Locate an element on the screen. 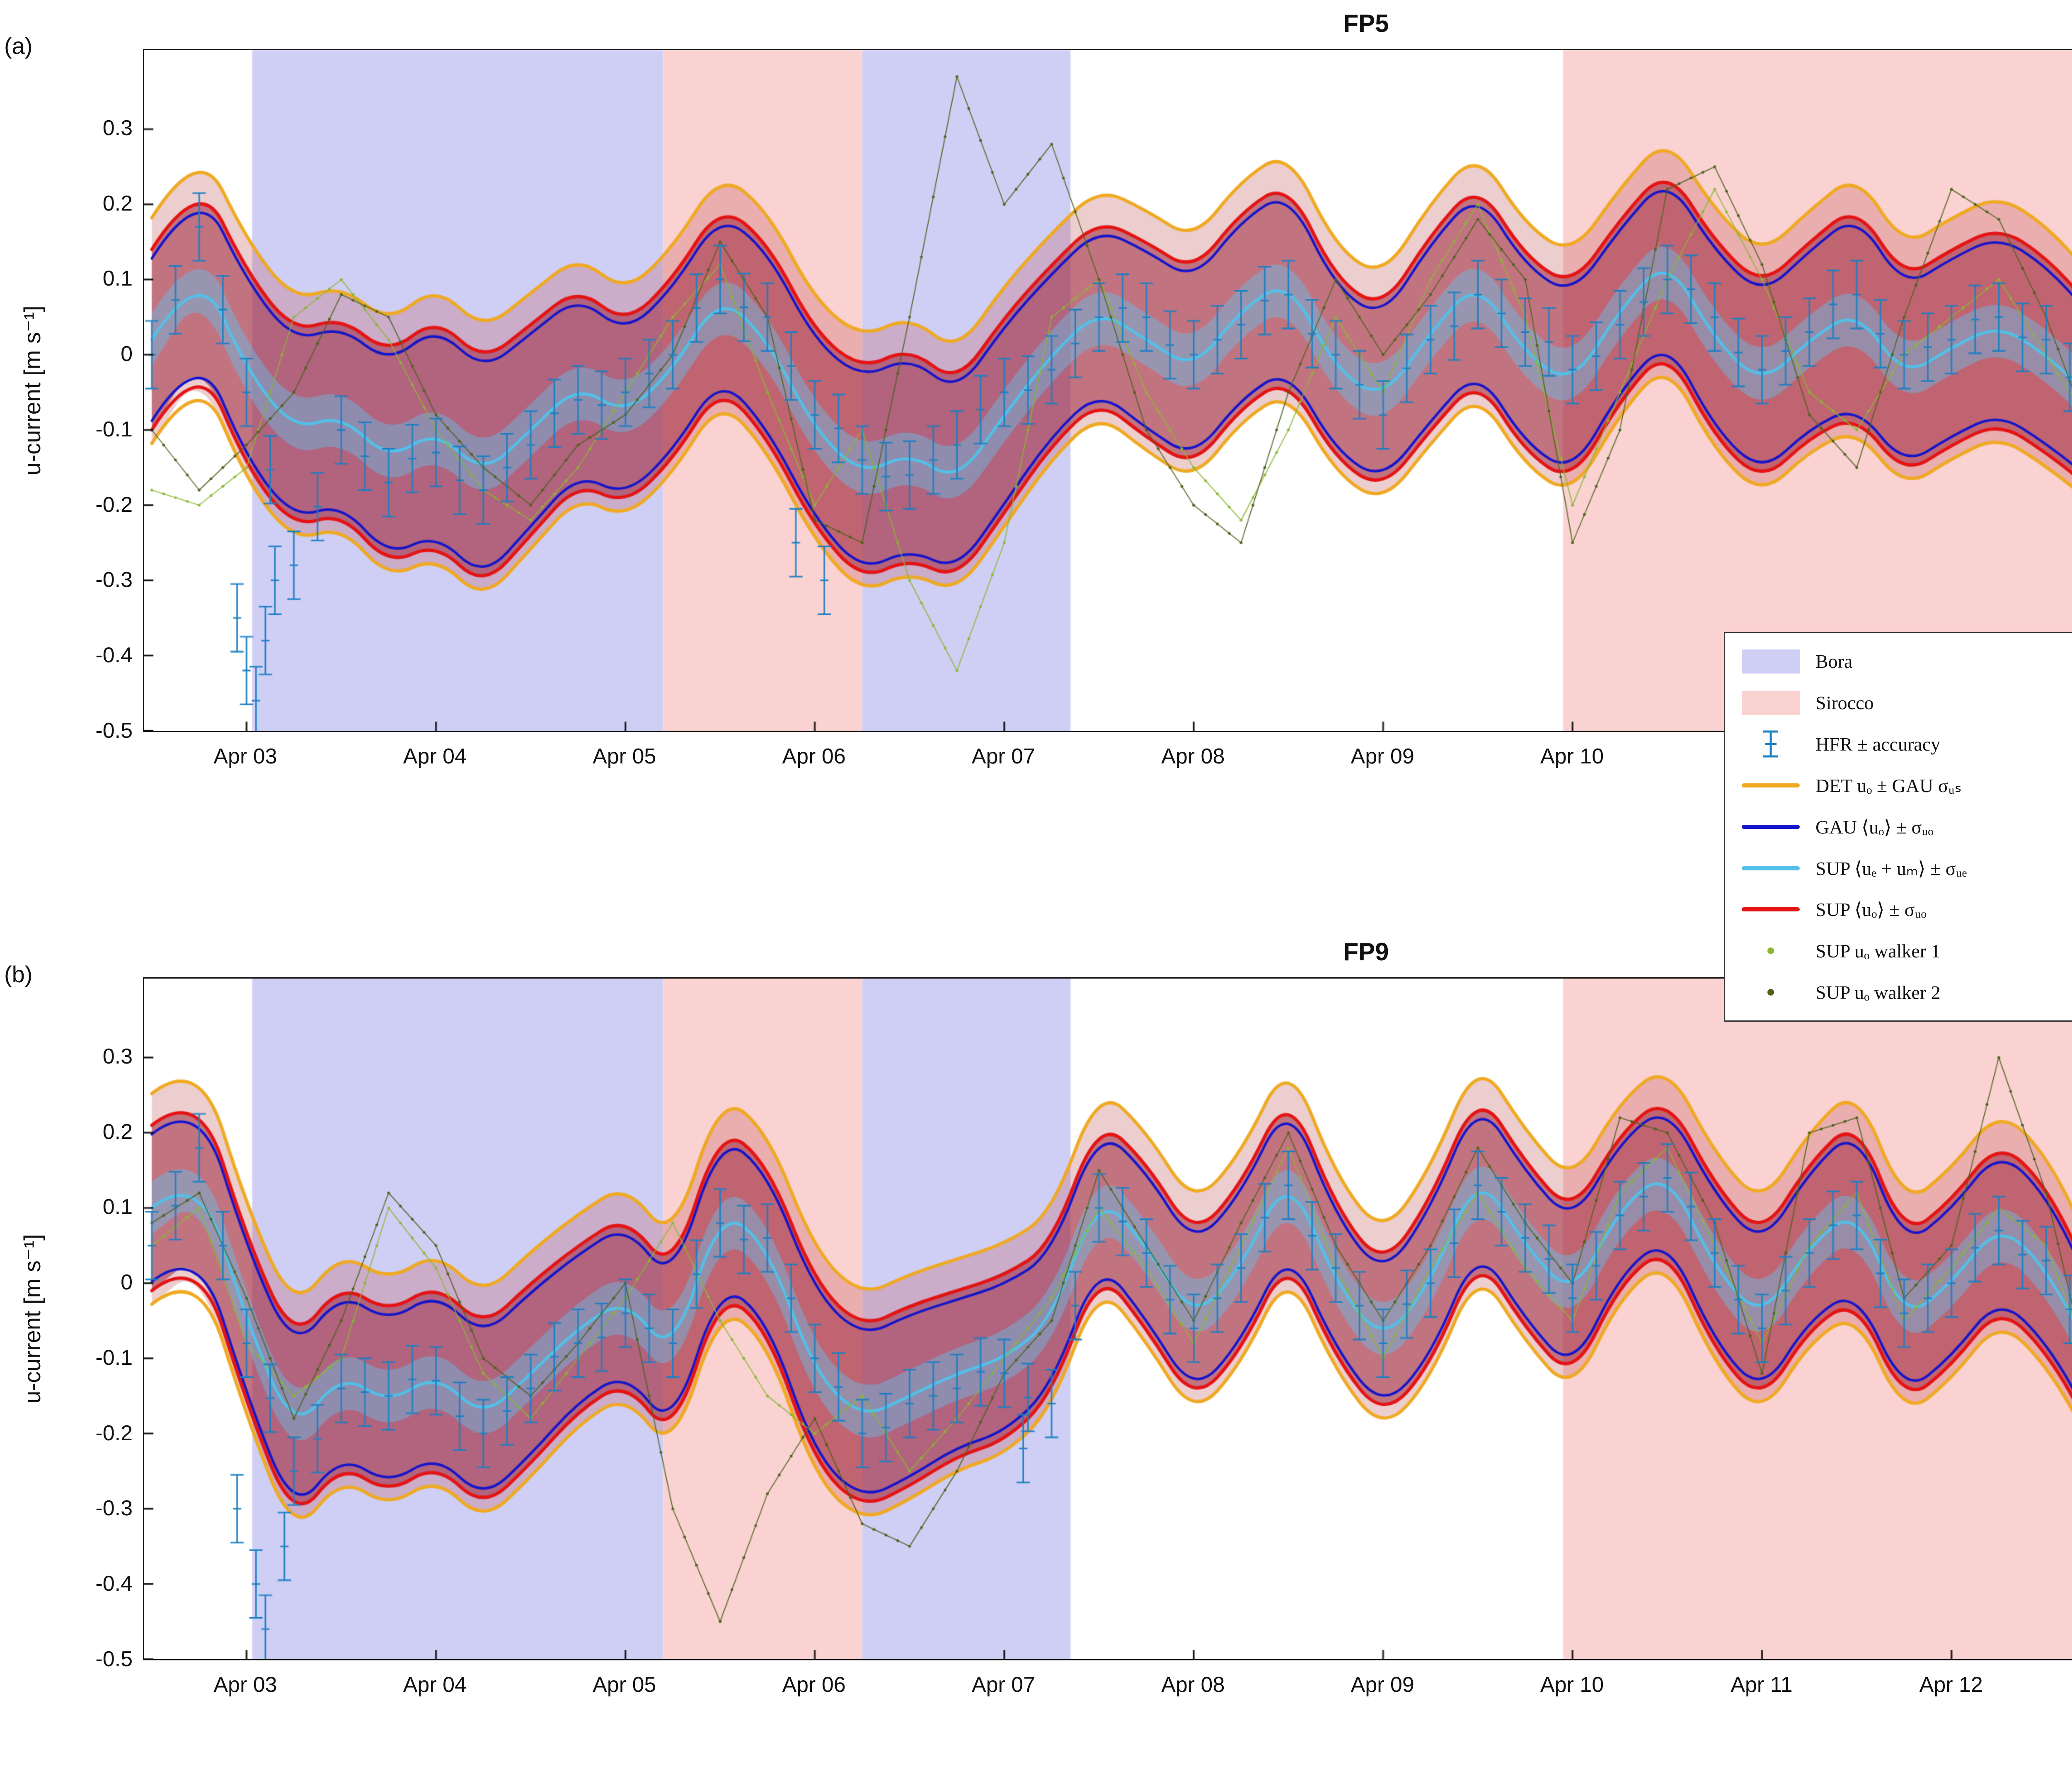  panel-a-letter: (a) is located at coordinates (18, 46).